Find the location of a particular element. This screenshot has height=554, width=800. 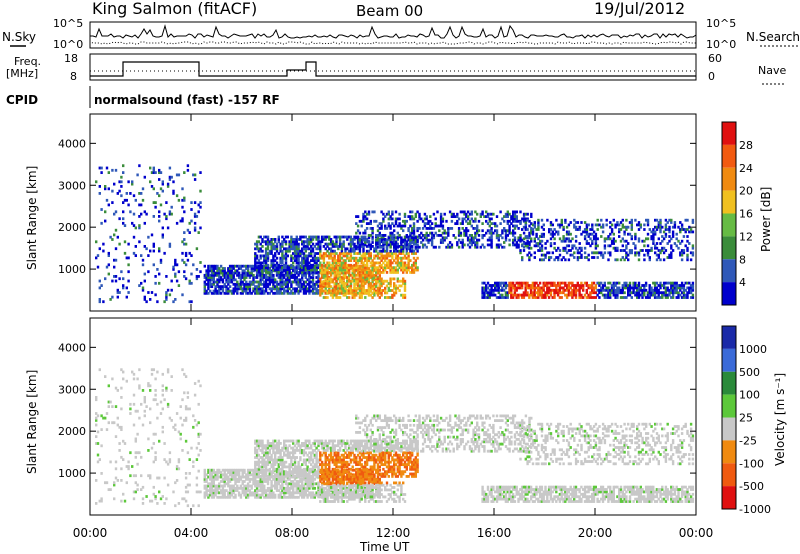

colorbar-cell is located at coordinates (729, 202).